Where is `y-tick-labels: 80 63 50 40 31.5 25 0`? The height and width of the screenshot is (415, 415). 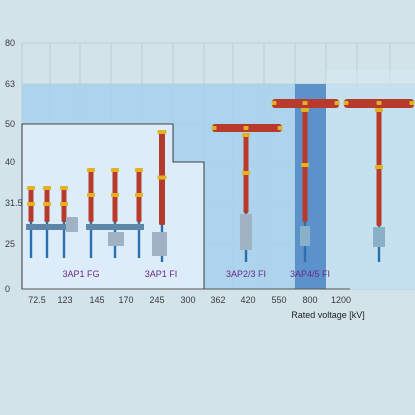 y-tick-labels: 80 63 50 40 31.5 25 0 is located at coordinates (14, 166).